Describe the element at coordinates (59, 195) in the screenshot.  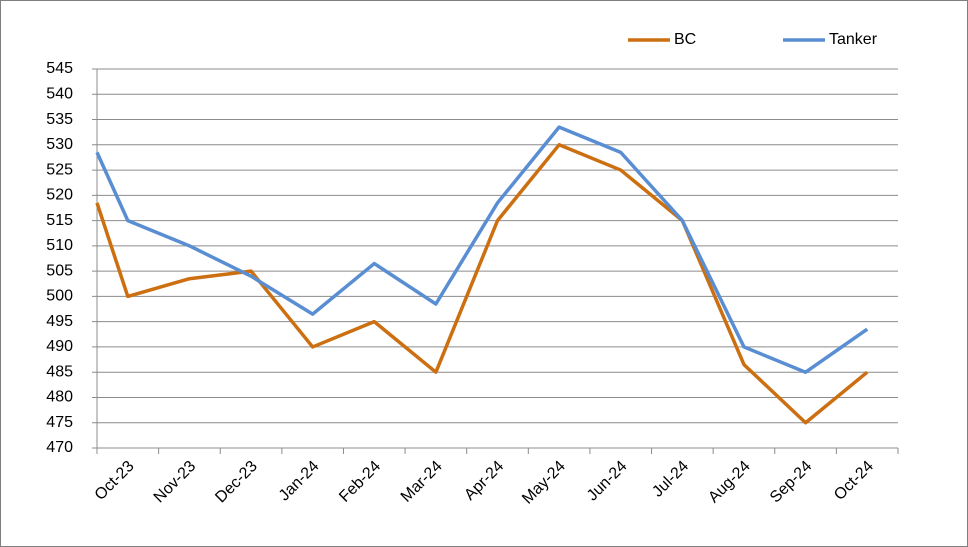
I see `y-tick-label: 520` at that location.